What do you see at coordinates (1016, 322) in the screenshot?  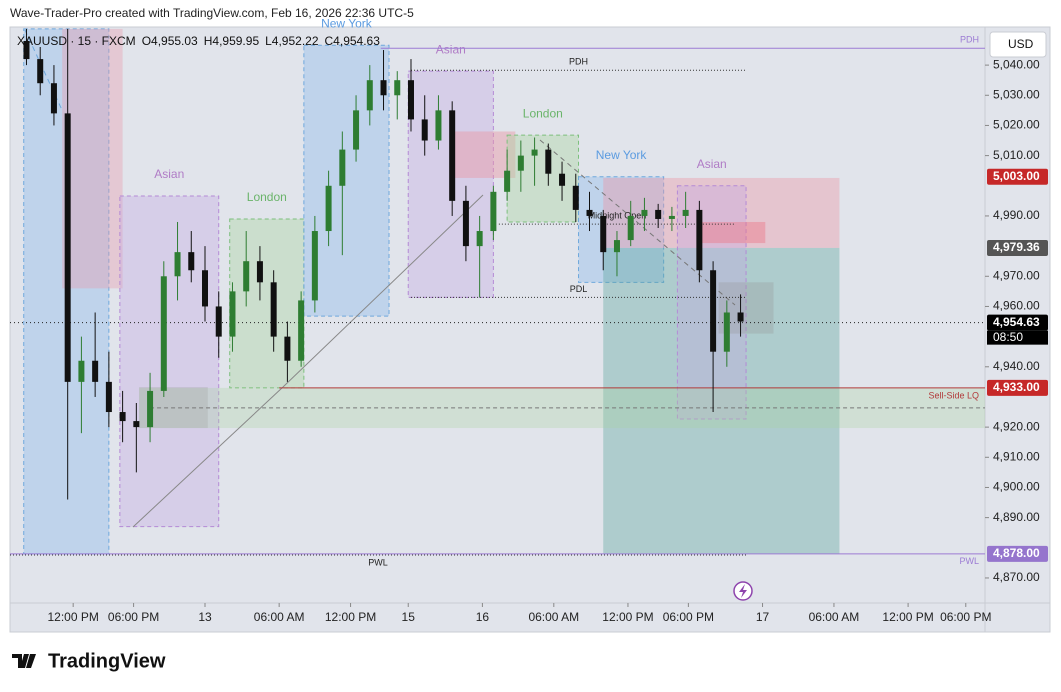 I see `price-label: 4,954.63` at bounding box center [1016, 322].